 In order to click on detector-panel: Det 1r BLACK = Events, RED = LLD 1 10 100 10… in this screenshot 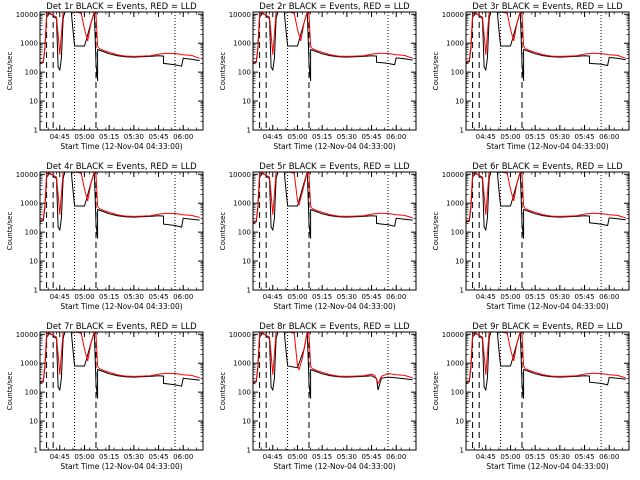, I will do `click(105, 76)`.